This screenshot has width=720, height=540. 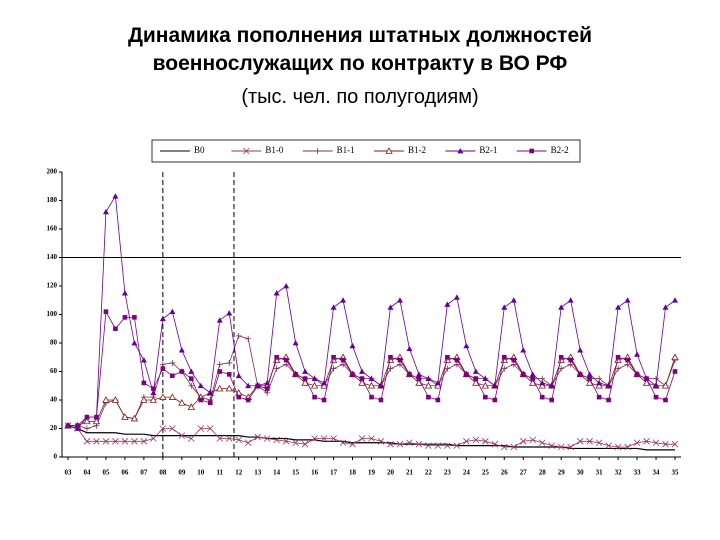 What do you see at coordinates (54, 428) in the screenshot?
I see `y-tick-label: 20` at bounding box center [54, 428].